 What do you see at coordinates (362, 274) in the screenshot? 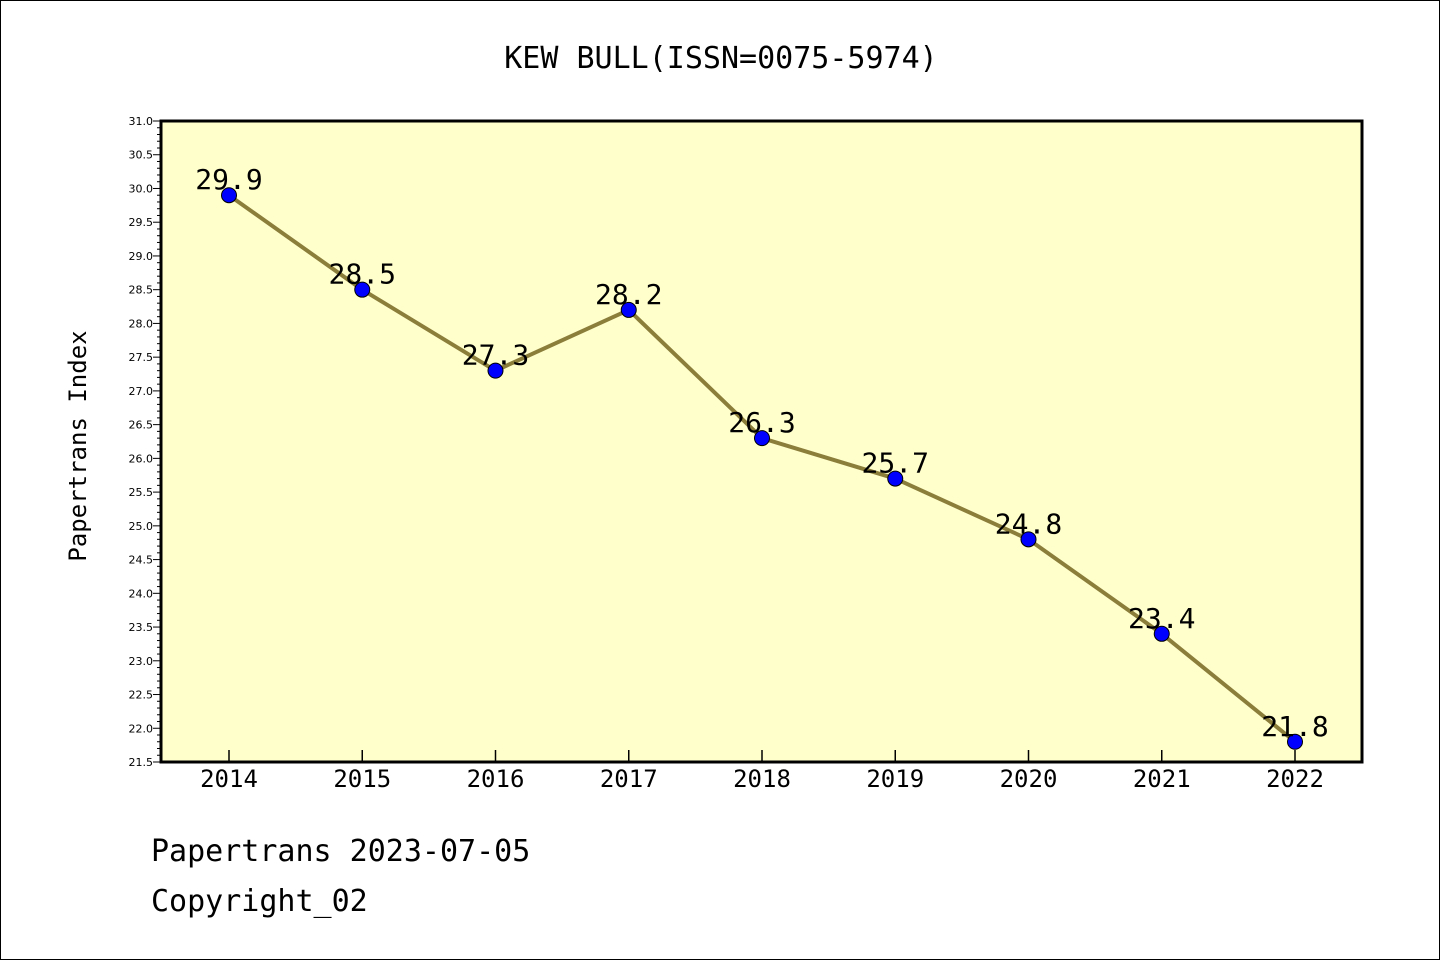
I see `data-label: 28.5` at bounding box center [362, 274].